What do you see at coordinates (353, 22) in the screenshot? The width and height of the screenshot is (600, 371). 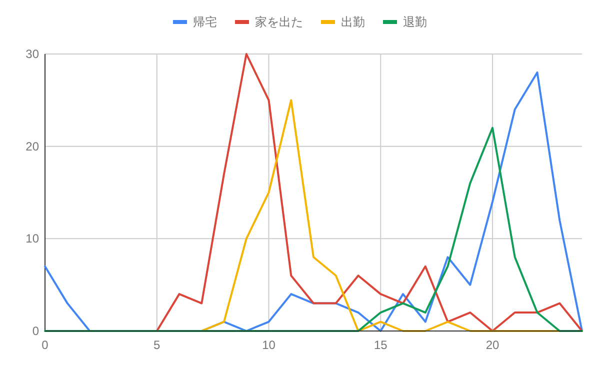 I see `legend-label: 出勤` at bounding box center [353, 22].